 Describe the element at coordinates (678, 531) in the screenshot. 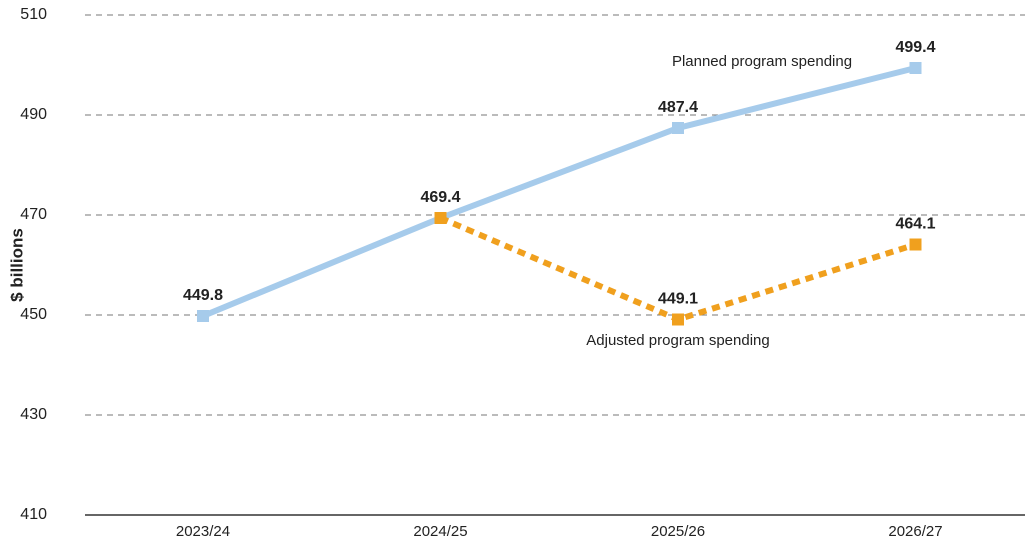

I see `x-tick-label: 2025/26` at that location.